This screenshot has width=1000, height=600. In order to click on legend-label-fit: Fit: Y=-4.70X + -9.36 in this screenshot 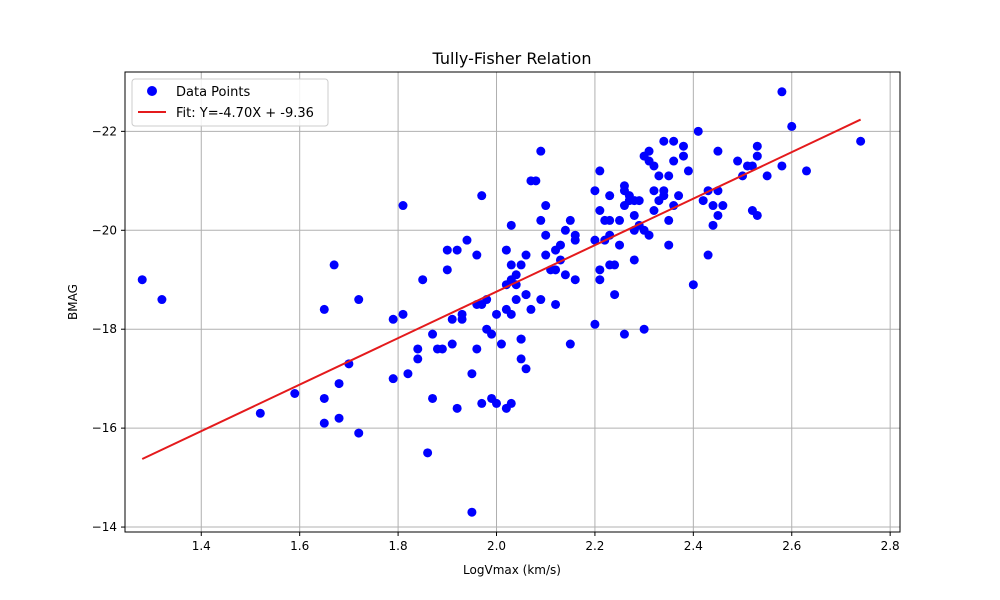, I will do `click(245, 113)`.